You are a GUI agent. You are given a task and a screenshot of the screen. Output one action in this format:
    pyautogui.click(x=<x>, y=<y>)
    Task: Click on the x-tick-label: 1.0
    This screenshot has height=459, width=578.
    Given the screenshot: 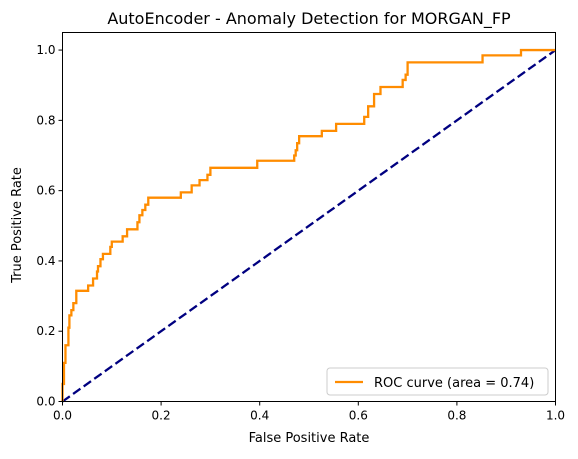 What is the action you would take?
    pyautogui.click(x=555, y=416)
    